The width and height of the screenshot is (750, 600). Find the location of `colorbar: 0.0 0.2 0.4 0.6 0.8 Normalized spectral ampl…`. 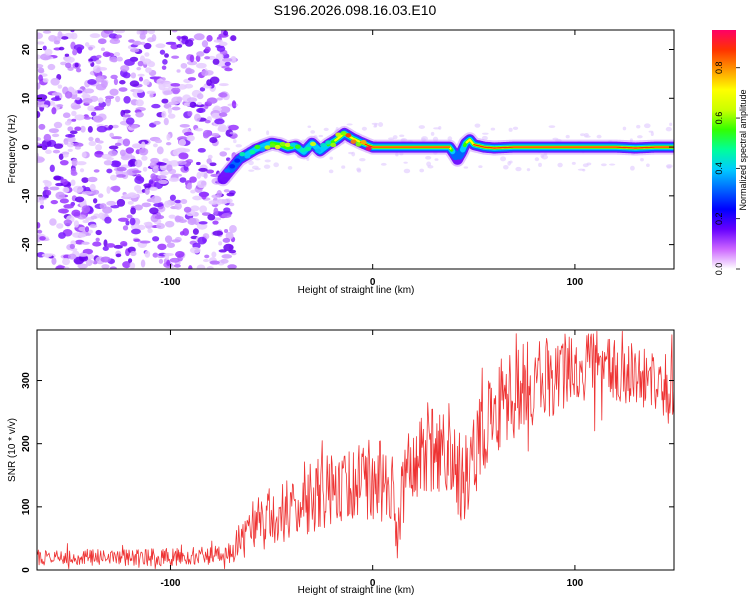

colorbar: 0.0 0.2 0.4 0.6 0.8 Normalized spectral ampl… is located at coordinates (730, 152).